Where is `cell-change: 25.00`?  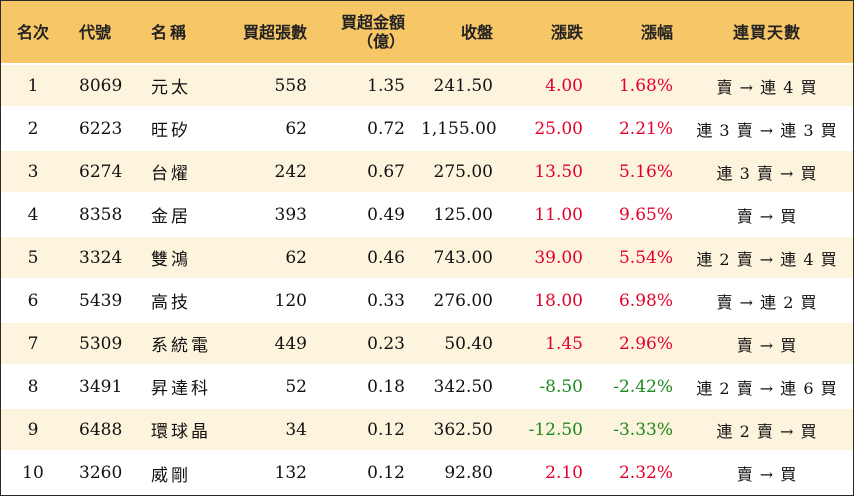 cell-change: 25.00 is located at coordinates (546, 128).